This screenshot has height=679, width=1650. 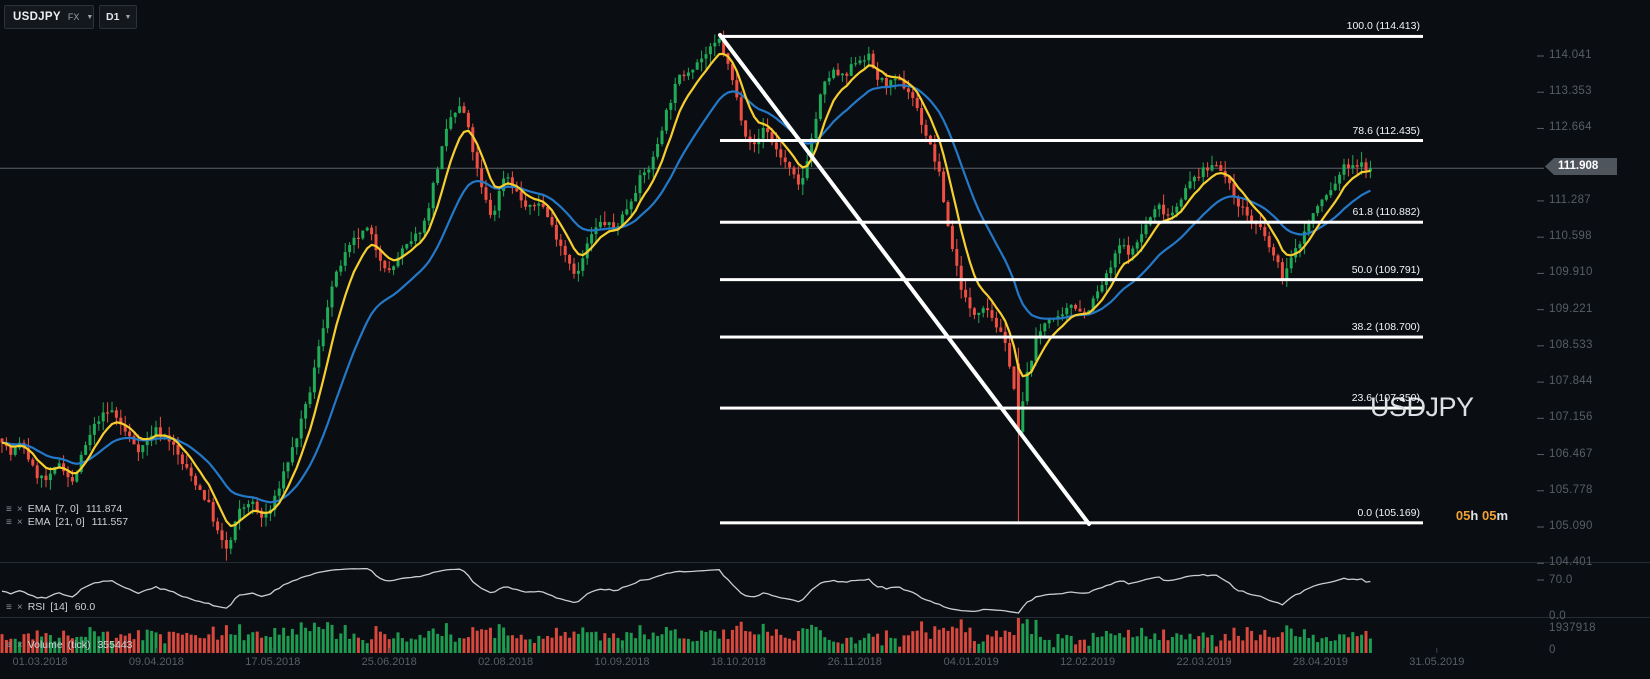 I want to click on rsi-legend: ≡ × RSI [14] 60.0, so click(x=50, y=607).